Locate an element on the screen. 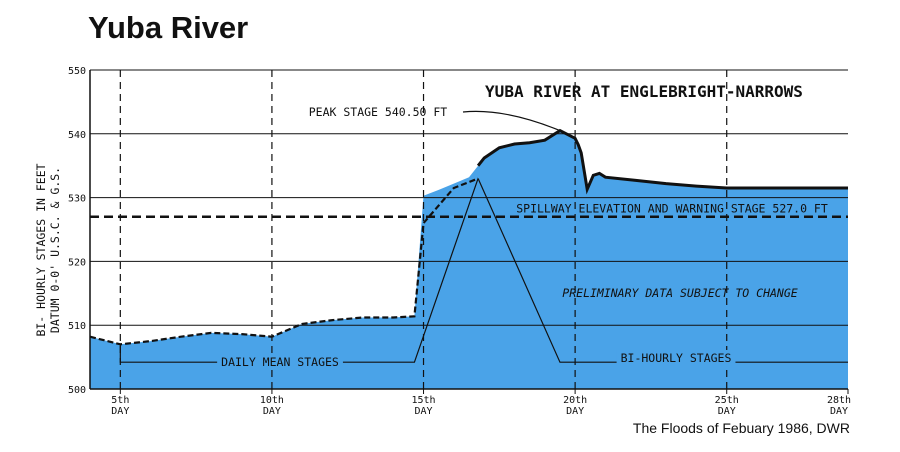 This screenshot has height=452, width=900. peak-leader is located at coordinates (511, 121).